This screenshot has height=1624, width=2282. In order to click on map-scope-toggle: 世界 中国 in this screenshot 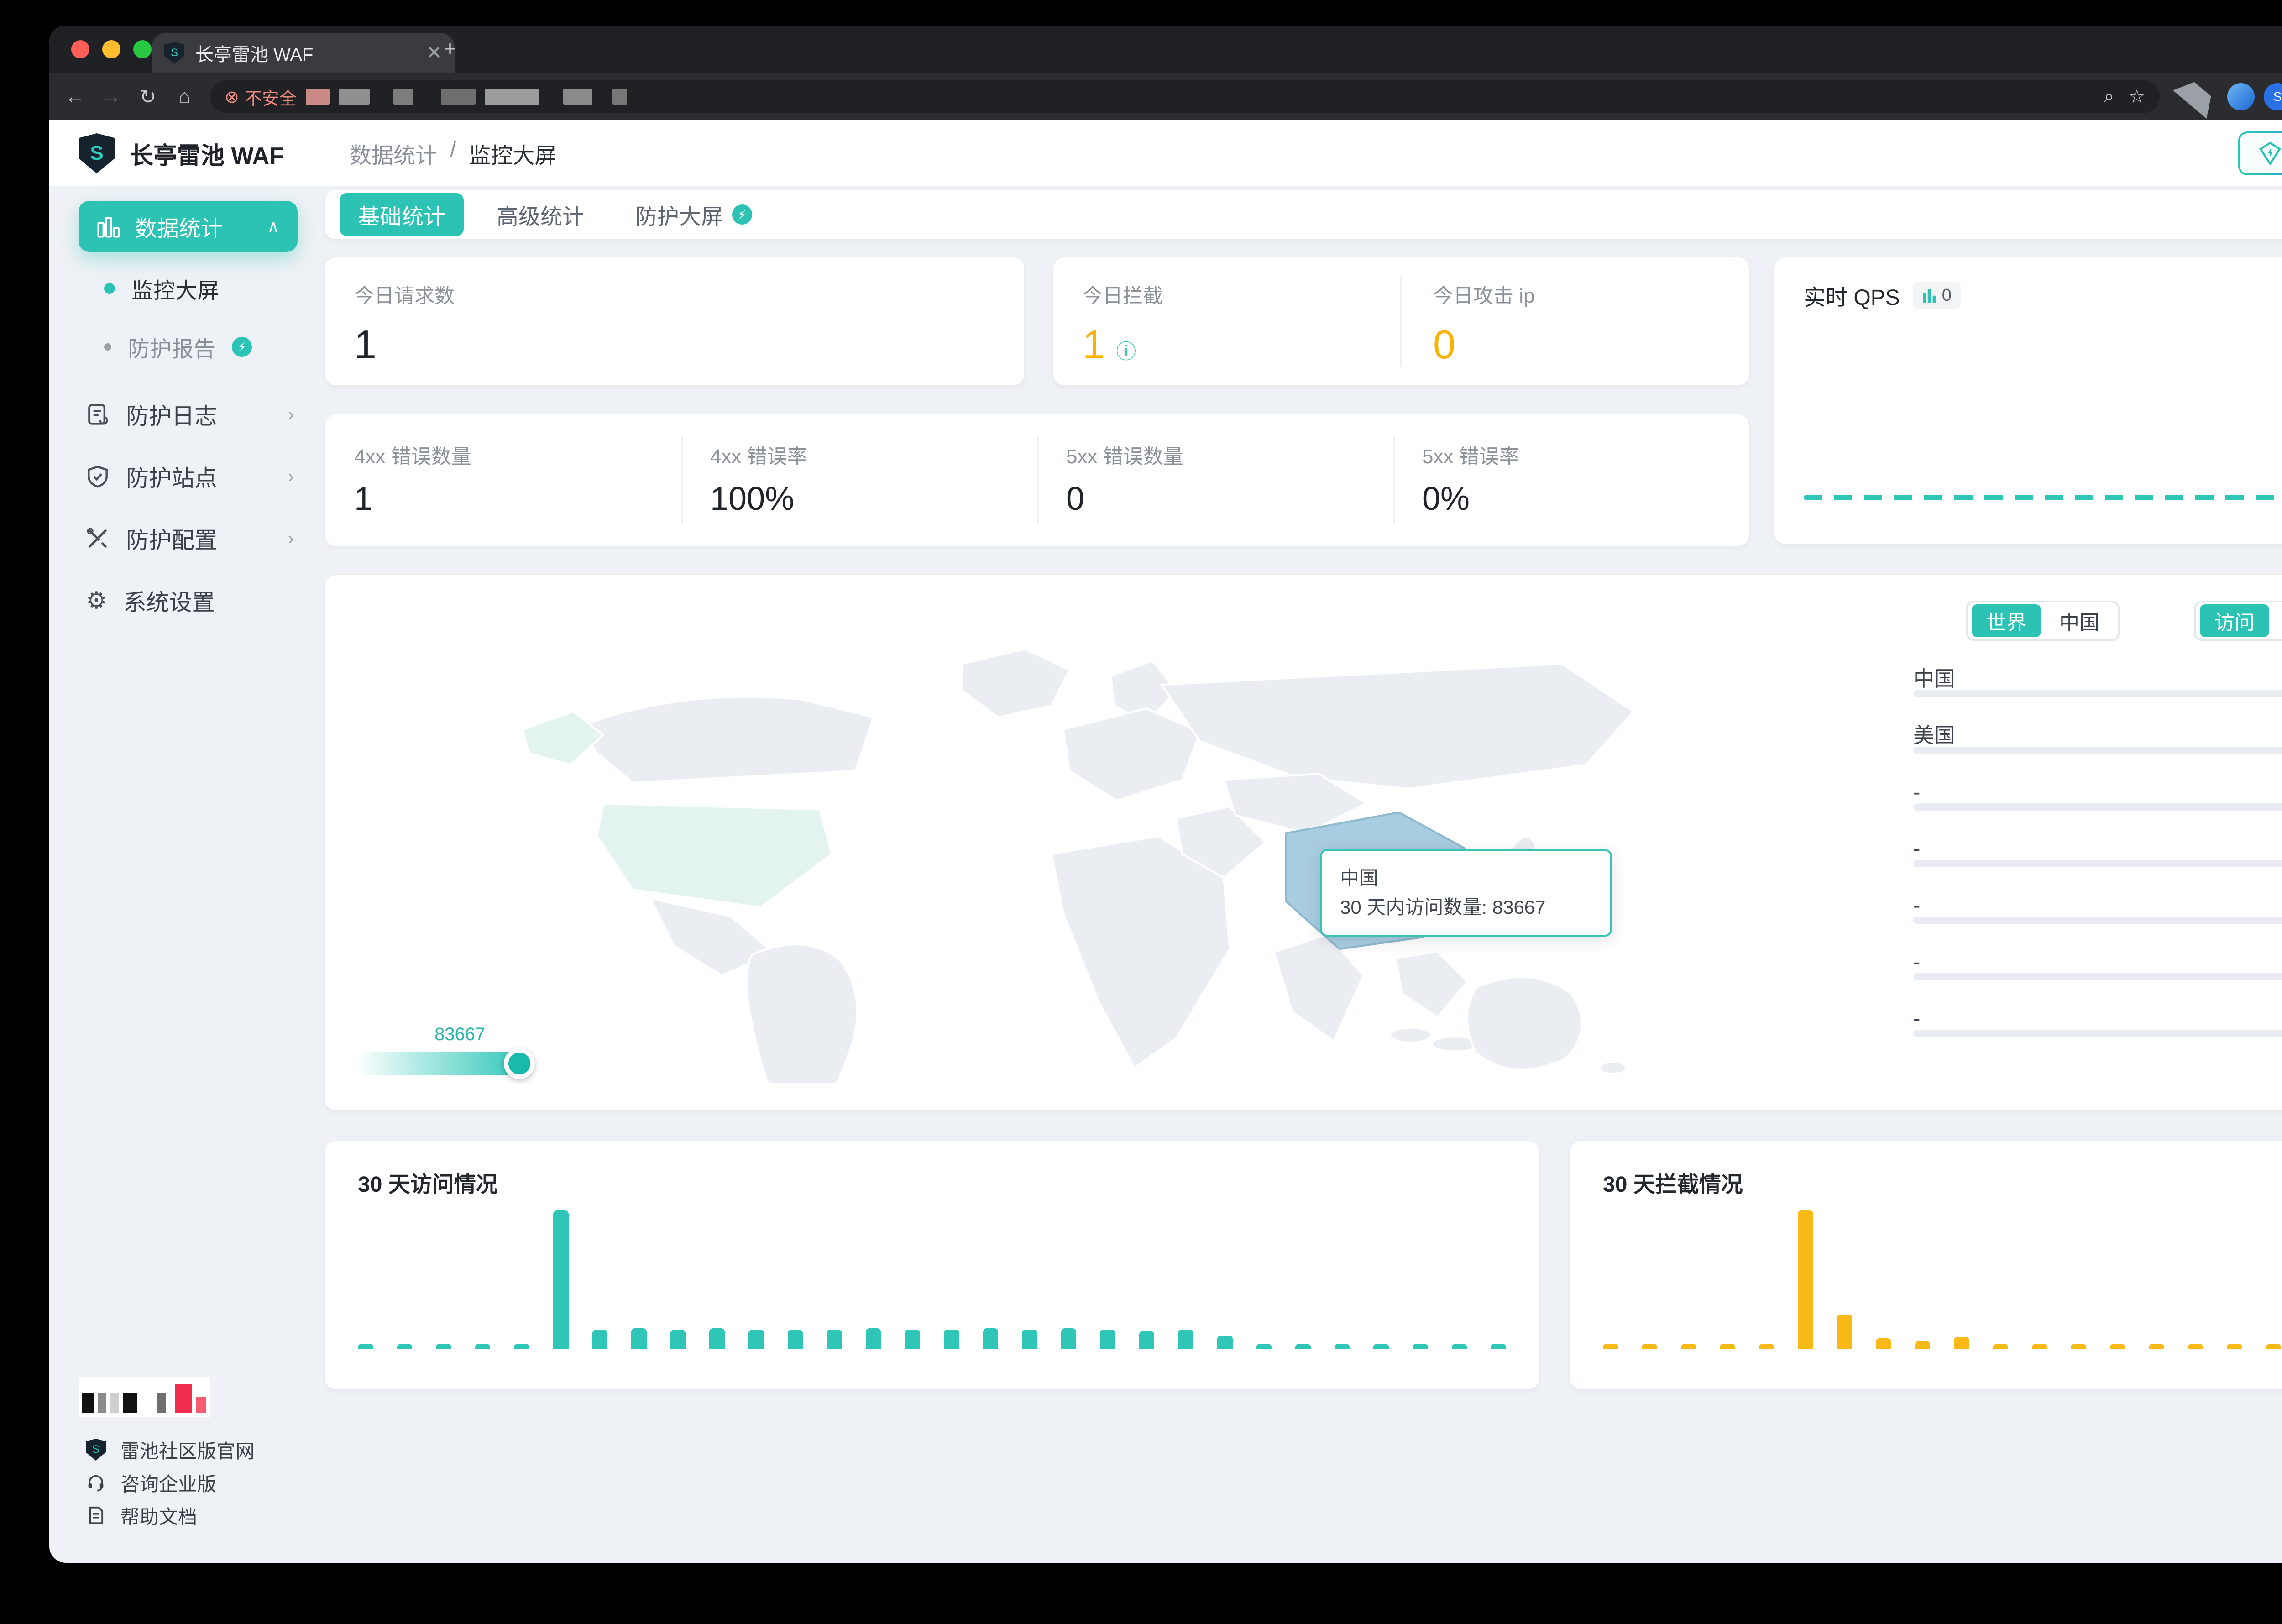, I will do `click(2043, 621)`.